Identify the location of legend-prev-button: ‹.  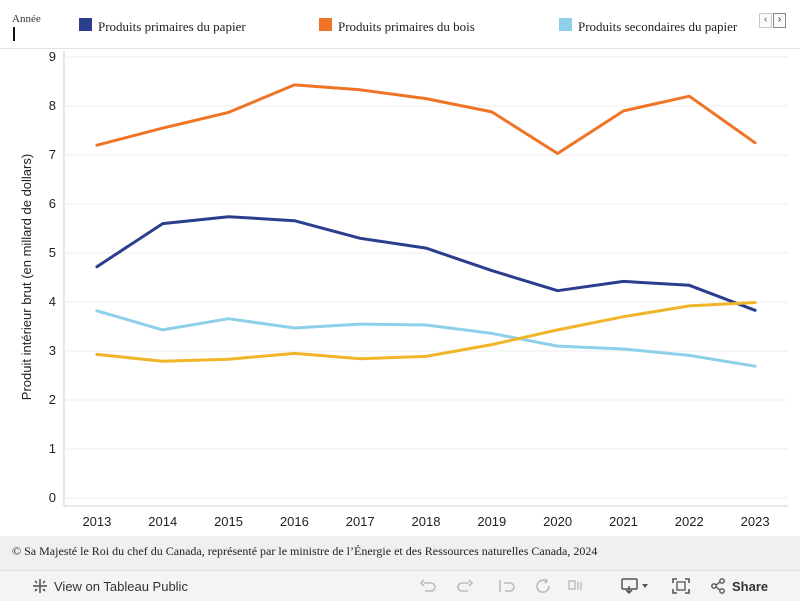
(765, 20).